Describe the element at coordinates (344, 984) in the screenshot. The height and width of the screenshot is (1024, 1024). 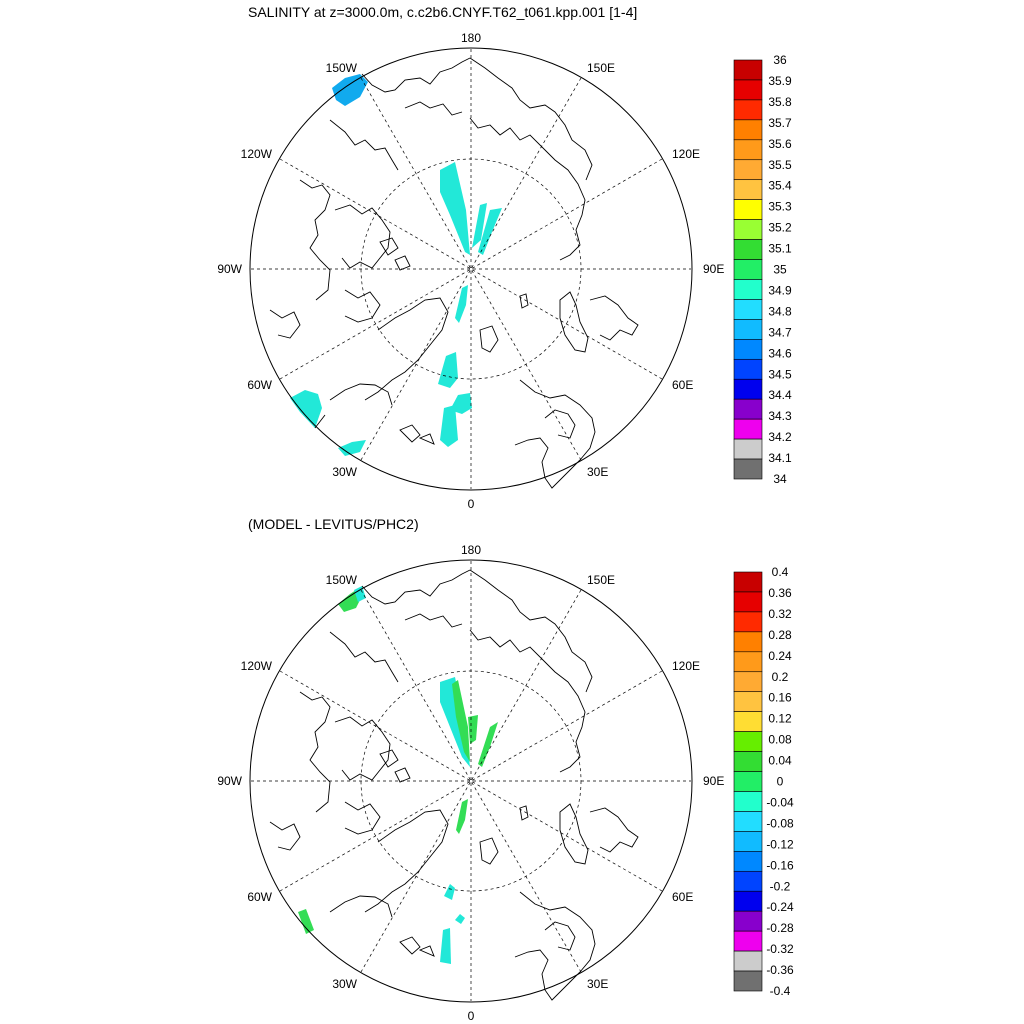
I see `lon-label-30w: 30W` at that location.